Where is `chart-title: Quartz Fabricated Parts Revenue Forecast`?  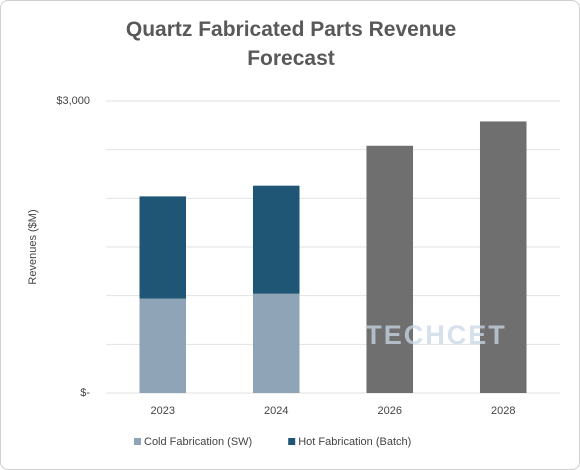 chart-title: Quartz Fabricated Parts Revenue Forecast is located at coordinates (291, 44).